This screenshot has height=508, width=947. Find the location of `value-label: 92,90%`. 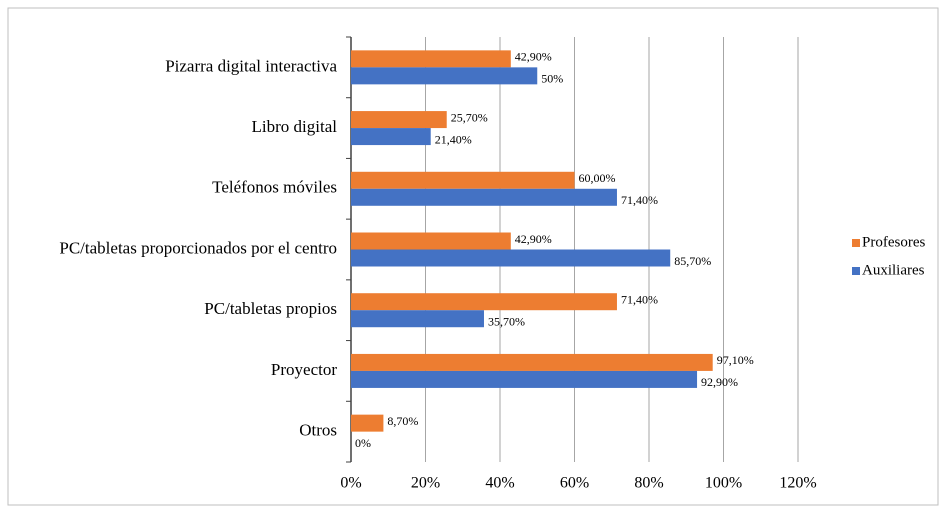

value-label: 92,90% is located at coordinates (719, 382).